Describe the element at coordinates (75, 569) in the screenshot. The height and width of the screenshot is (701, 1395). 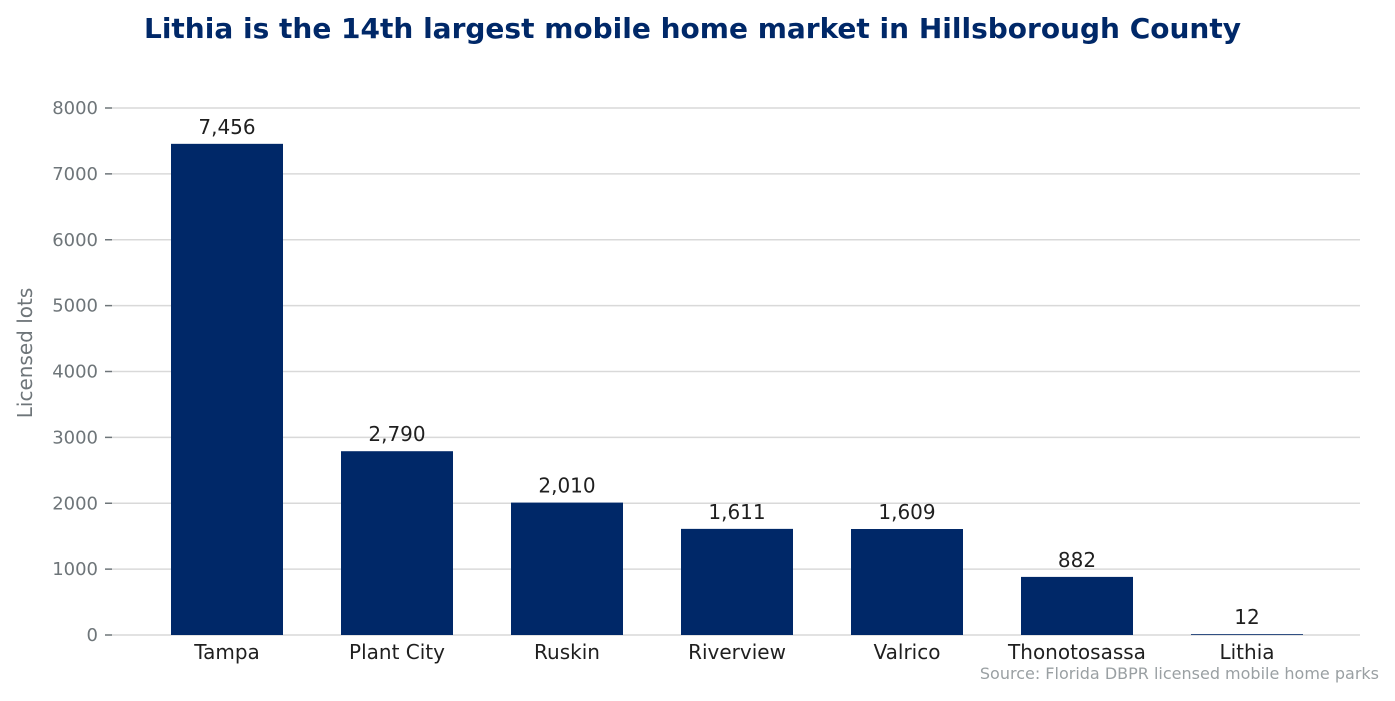
I see `y-tick-label: 1000` at that location.